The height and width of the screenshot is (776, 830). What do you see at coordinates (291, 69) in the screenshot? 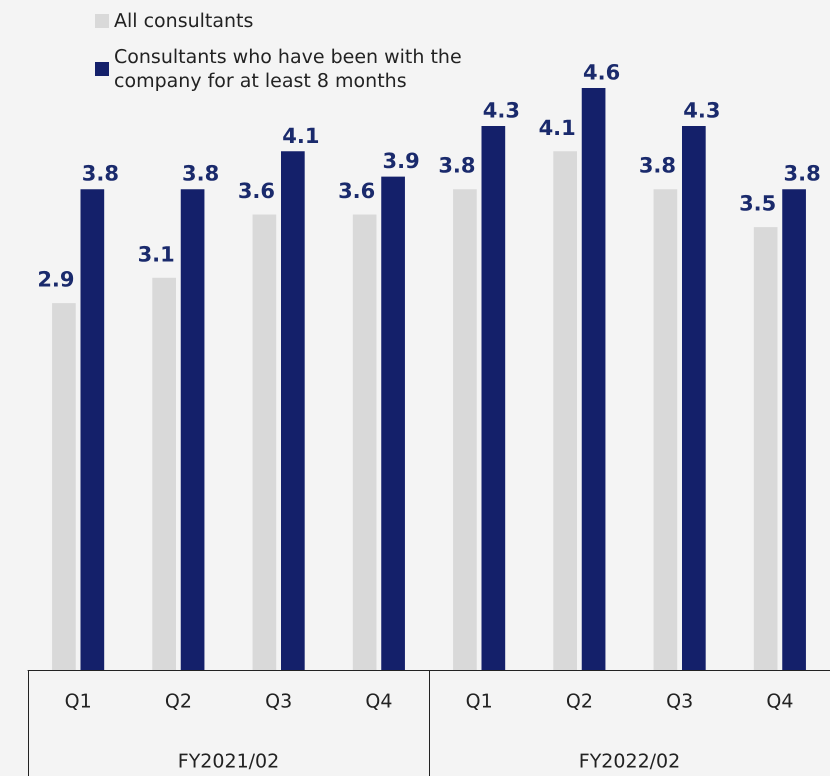
I see `legend-label: Consultants who have been with the company for at least 8 months` at bounding box center [291, 69].